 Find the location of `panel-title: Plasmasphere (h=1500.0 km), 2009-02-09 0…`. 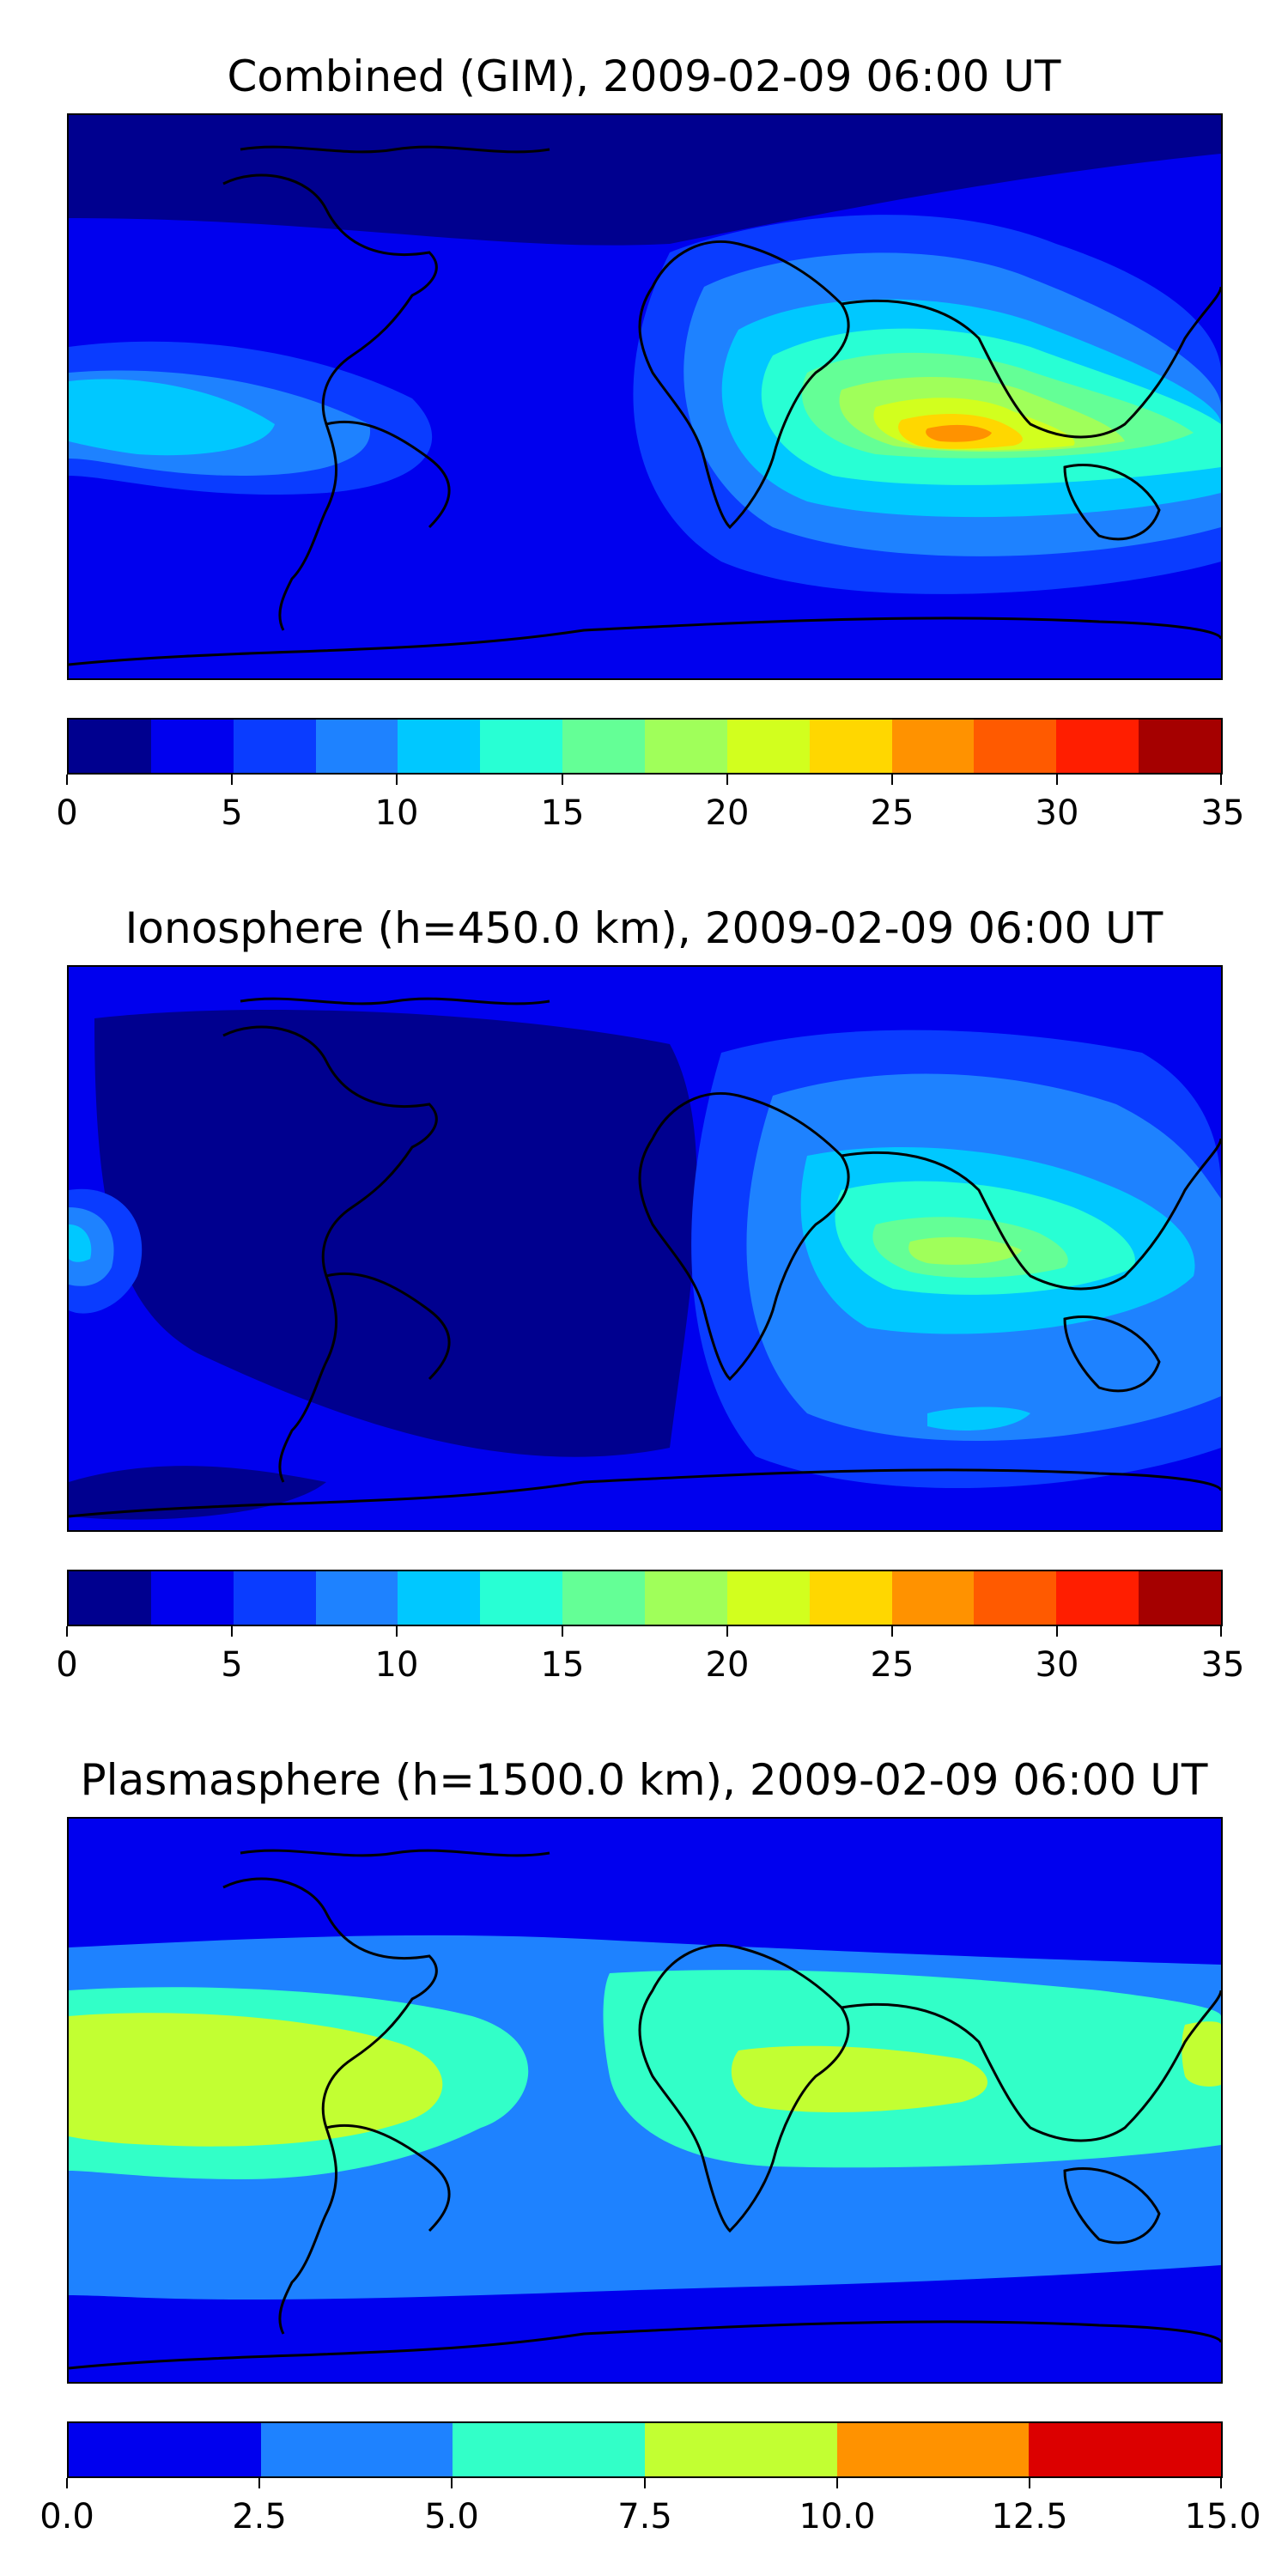

panel-title: Plasmasphere (h=1500.0 km), 2009-02-09 0… is located at coordinates (644, 1780).